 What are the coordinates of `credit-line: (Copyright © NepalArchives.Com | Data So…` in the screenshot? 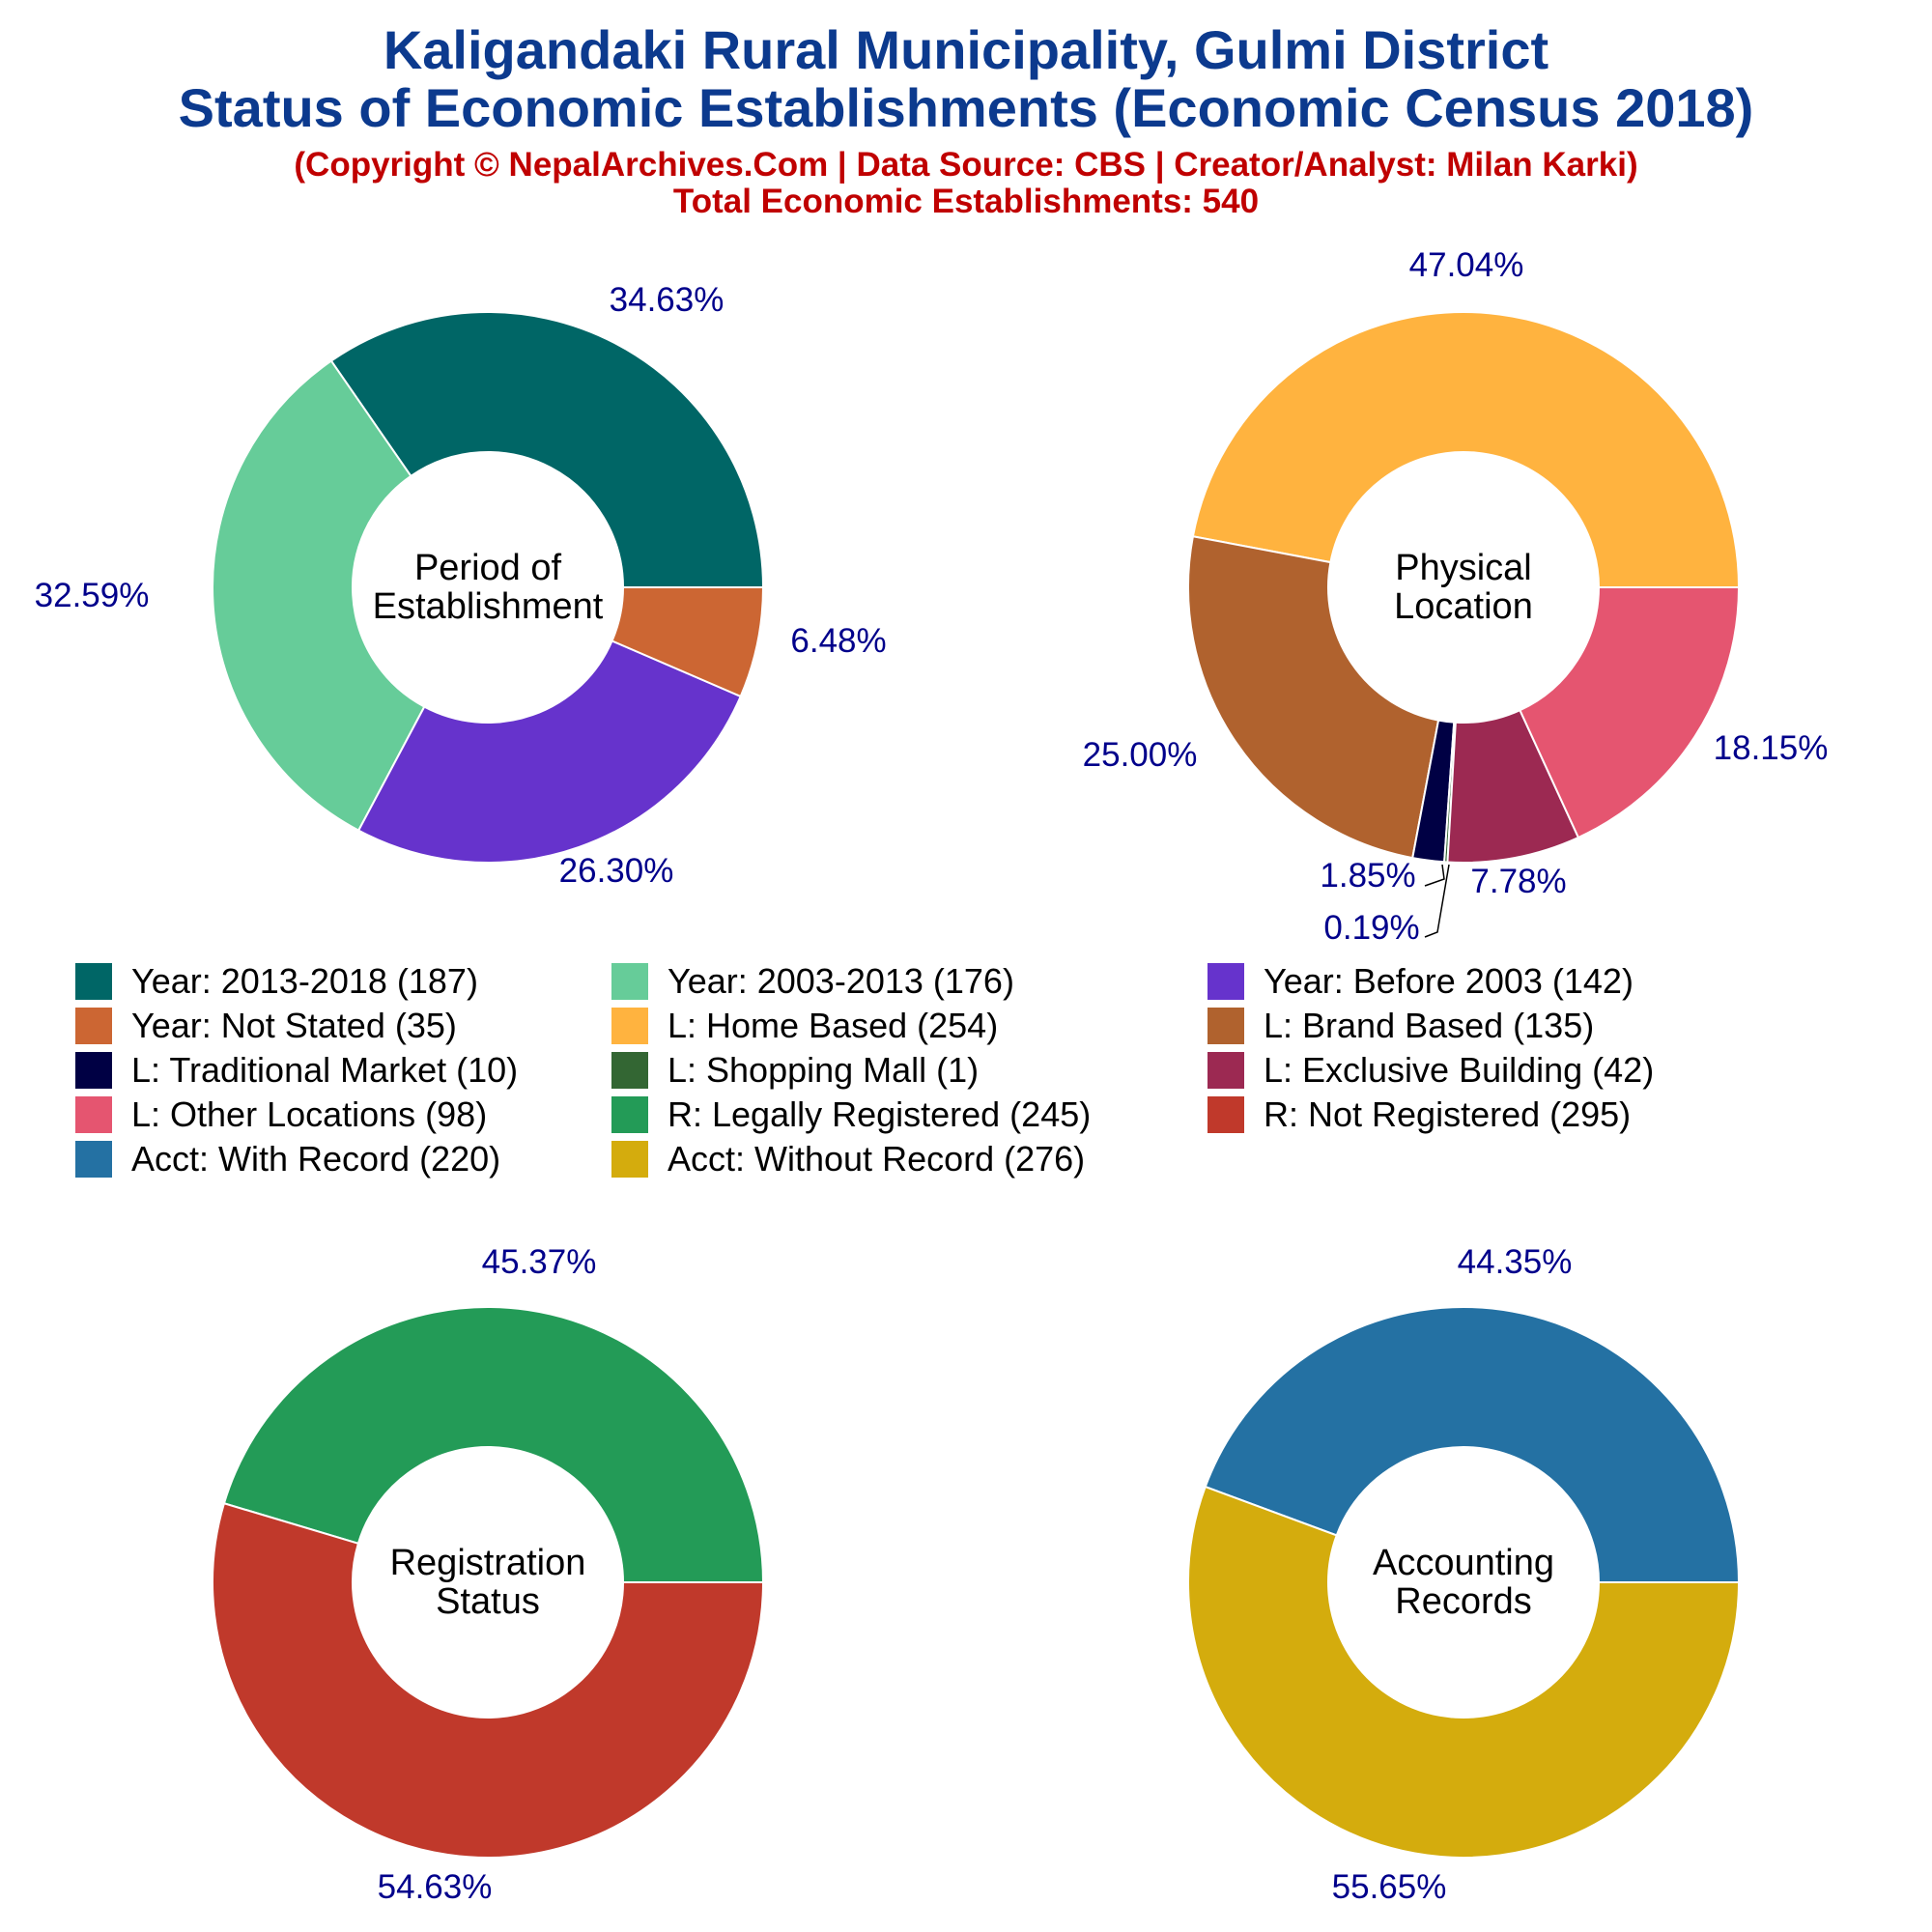 It's located at (966, 165).